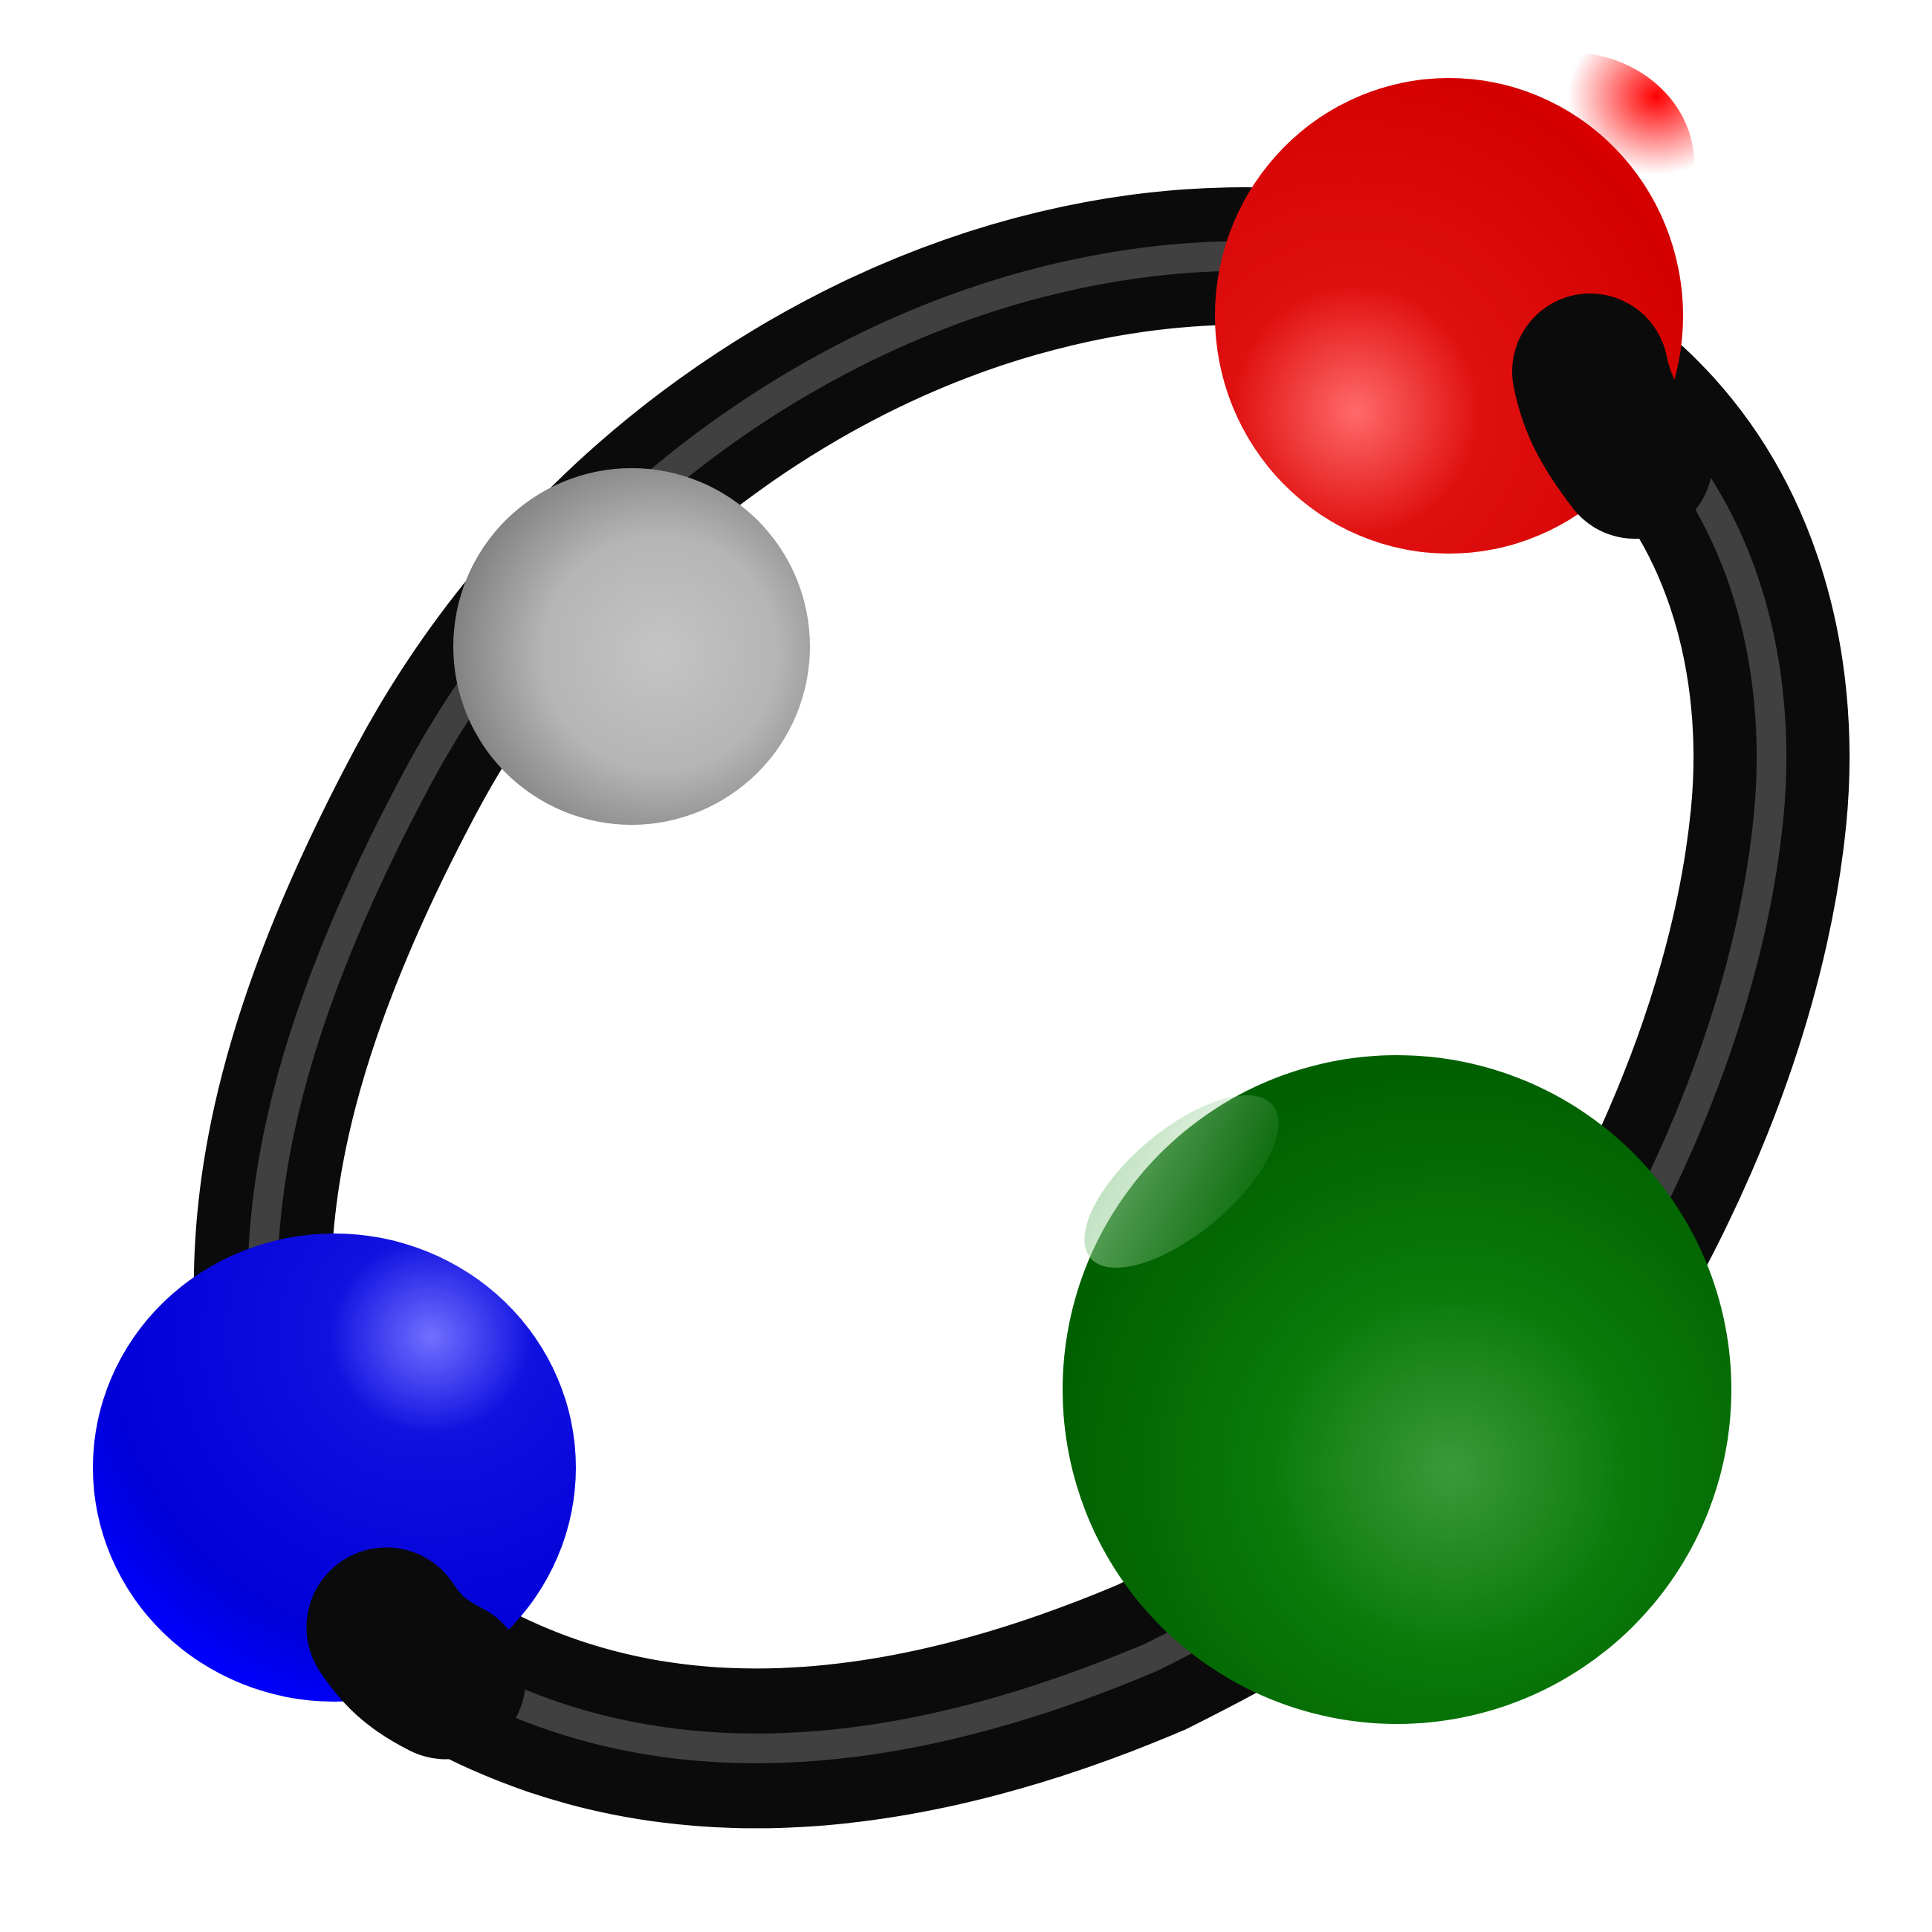  Describe the element at coordinates (1568, 163) in the screenshot. I see `red-sphere-highlight` at that location.